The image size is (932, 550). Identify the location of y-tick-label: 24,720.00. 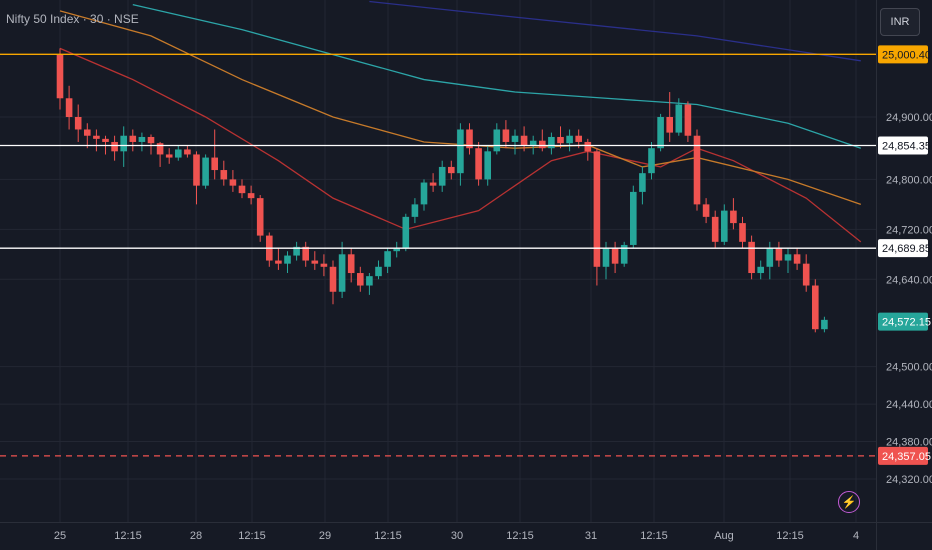
(909, 230).